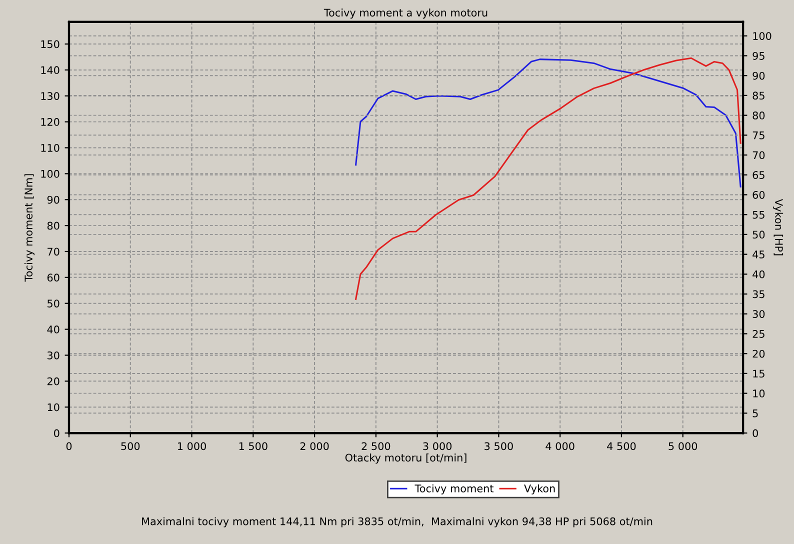 This screenshot has height=544, width=794. Describe the element at coordinates (758, 56) in the screenshot. I see `y2-tick-label: 95` at that location.